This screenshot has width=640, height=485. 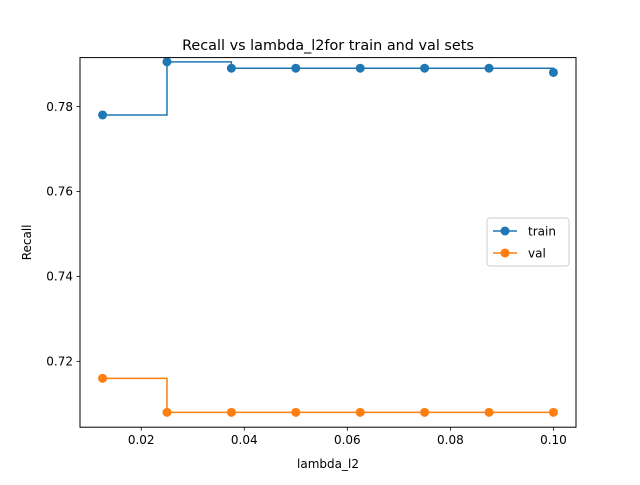 I want to click on x-tick-label: 0.06, so click(x=347, y=440).